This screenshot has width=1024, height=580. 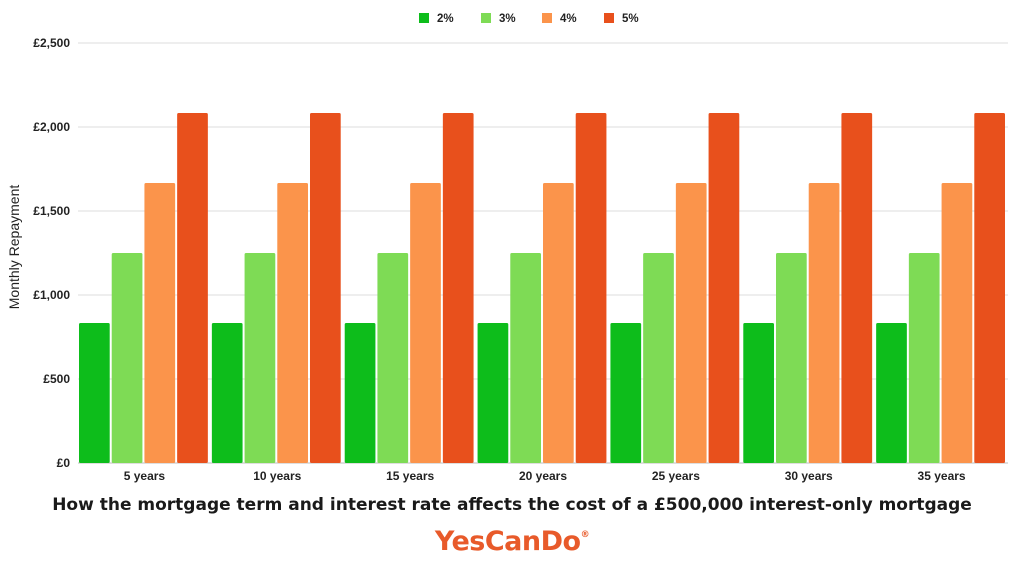 I want to click on bar-5pct-25-years, so click(x=724, y=288).